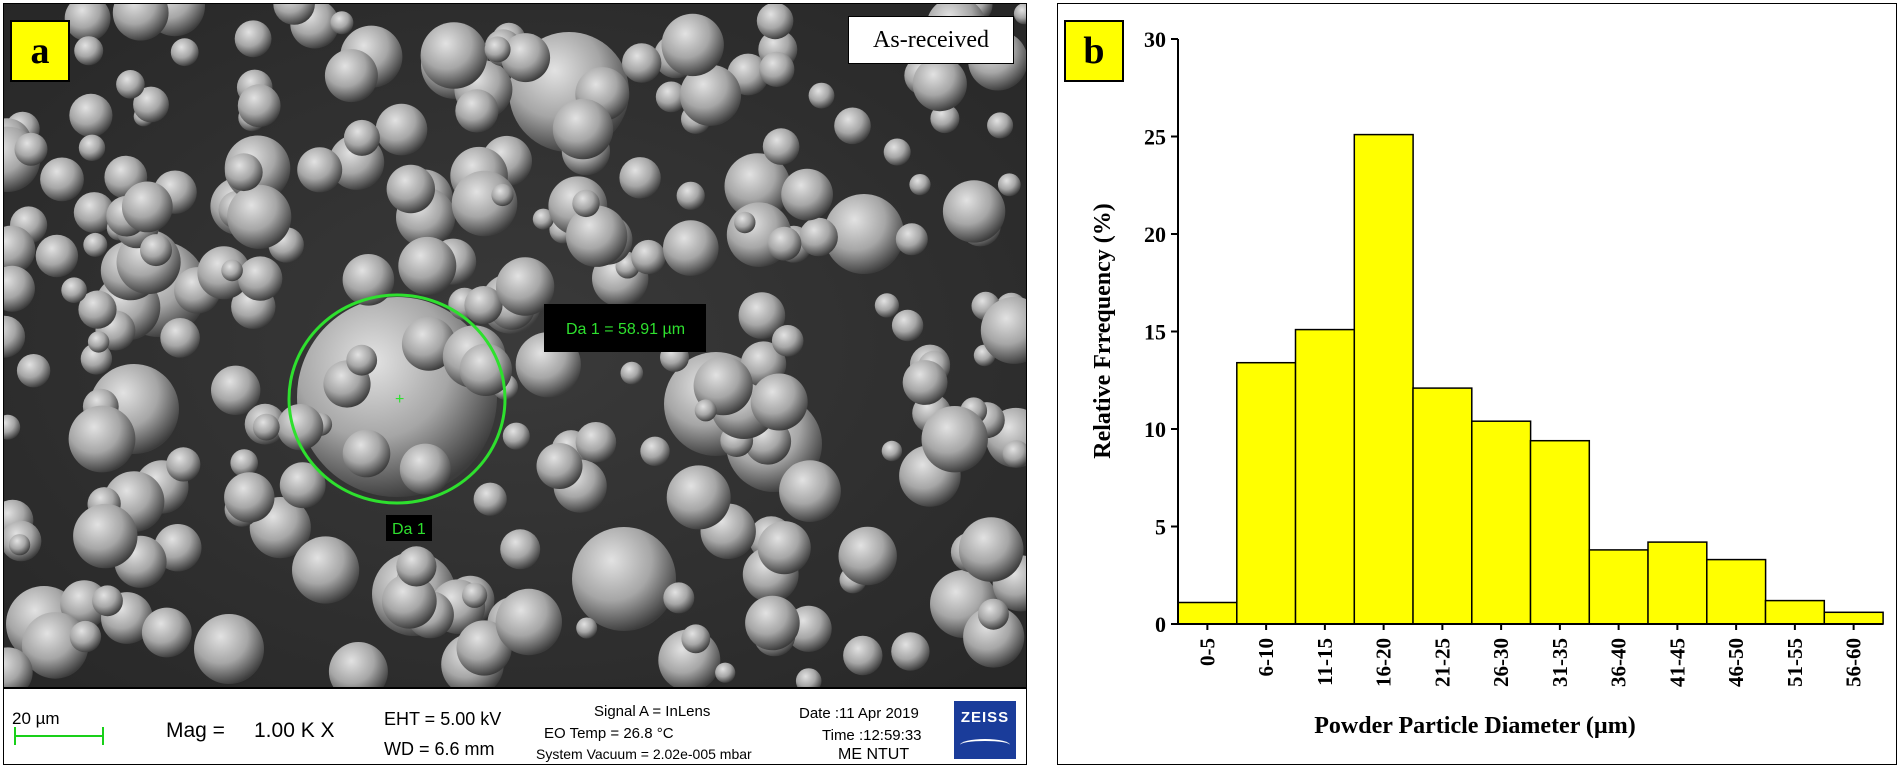 This screenshot has height=774, width=1900. I want to click on y-tick-label: 20, so click(1155, 234).